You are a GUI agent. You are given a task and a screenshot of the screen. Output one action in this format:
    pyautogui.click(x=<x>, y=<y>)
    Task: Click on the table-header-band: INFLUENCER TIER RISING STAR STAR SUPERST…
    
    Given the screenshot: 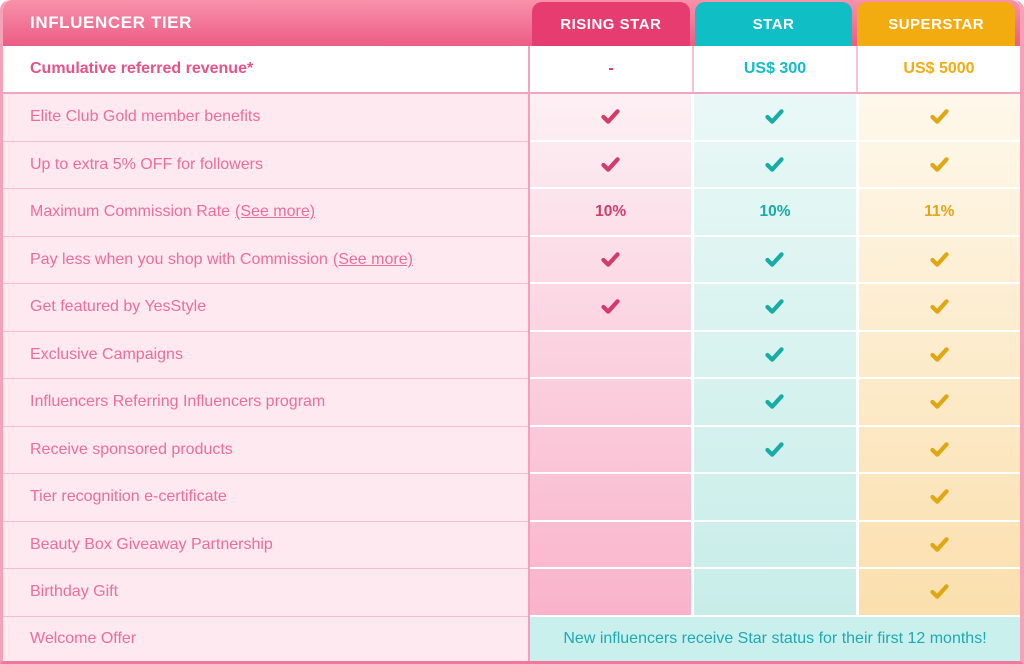 What is the action you would take?
    pyautogui.click(x=511, y=23)
    